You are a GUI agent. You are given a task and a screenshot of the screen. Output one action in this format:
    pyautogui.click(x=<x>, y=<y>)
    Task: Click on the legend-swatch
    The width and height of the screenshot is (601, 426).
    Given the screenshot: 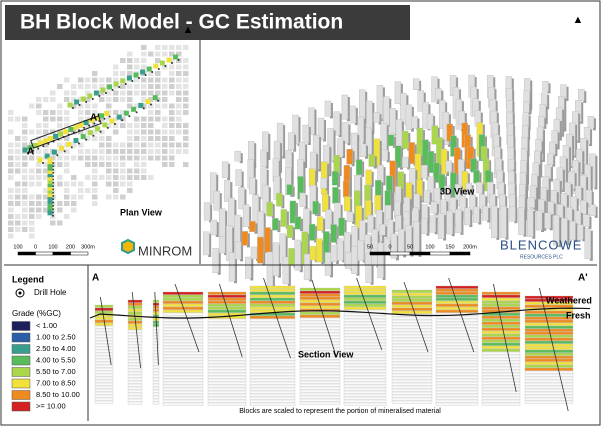 What is the action you would take?
    pyautogui.click(x=21, y=395)
    